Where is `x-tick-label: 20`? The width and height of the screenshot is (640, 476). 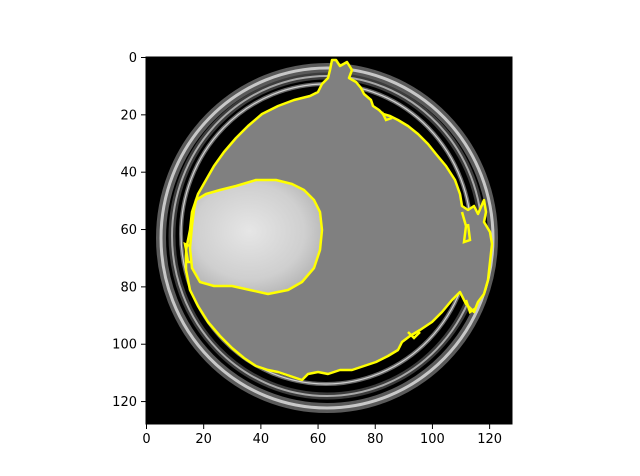
x-tick-label: 20 is located at coordinates (203, 439).